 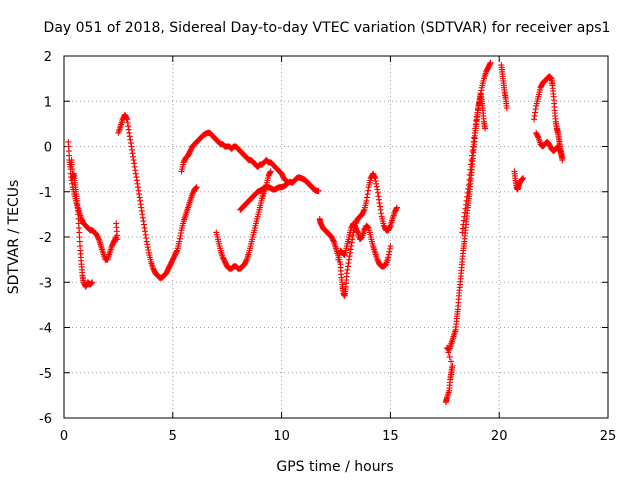 I want to click on y-axis-label: SDTVAR / TECUs, so click(x=14, y=237).